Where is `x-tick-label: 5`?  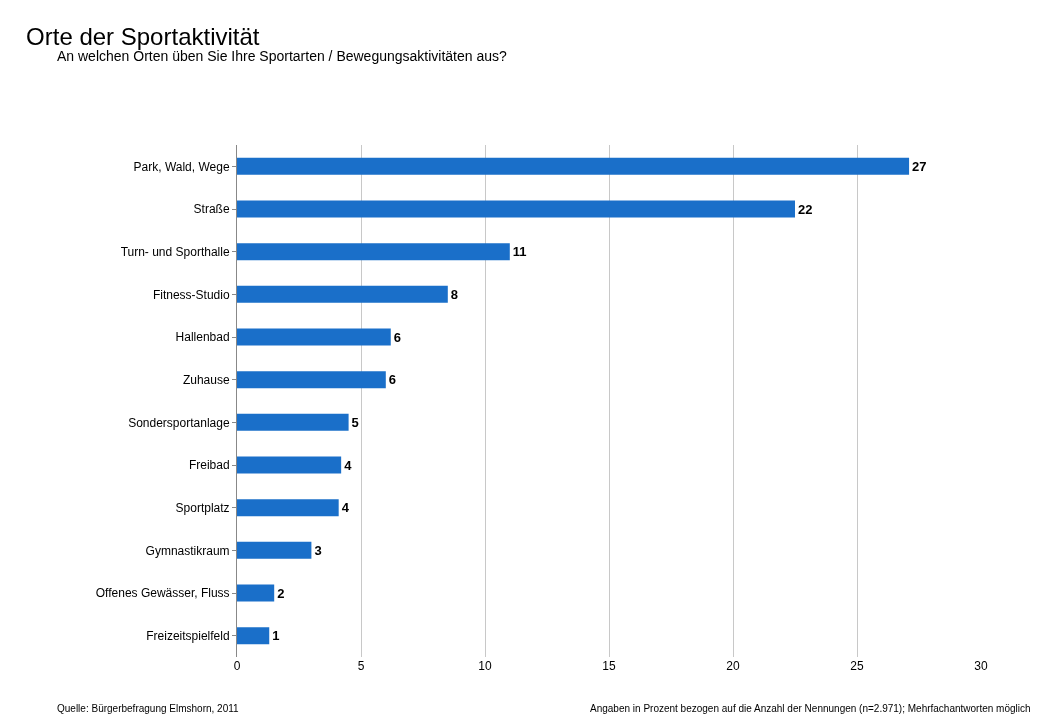 x-tick-label: 5 is located at coordinates (361, 666).